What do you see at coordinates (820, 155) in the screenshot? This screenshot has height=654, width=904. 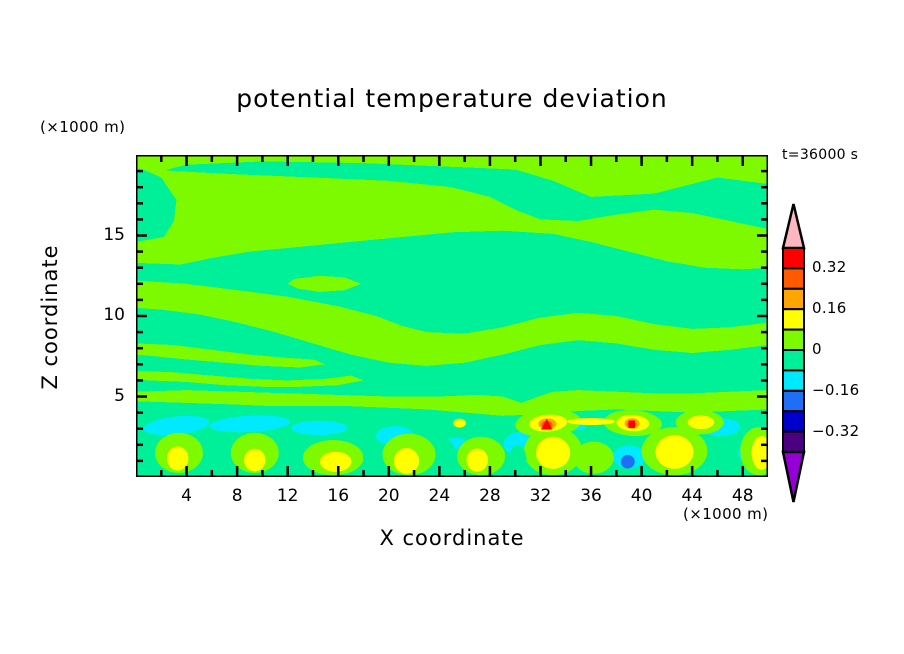 I see `time-annotation: t=36000 s` at bounding box center [820, 155].